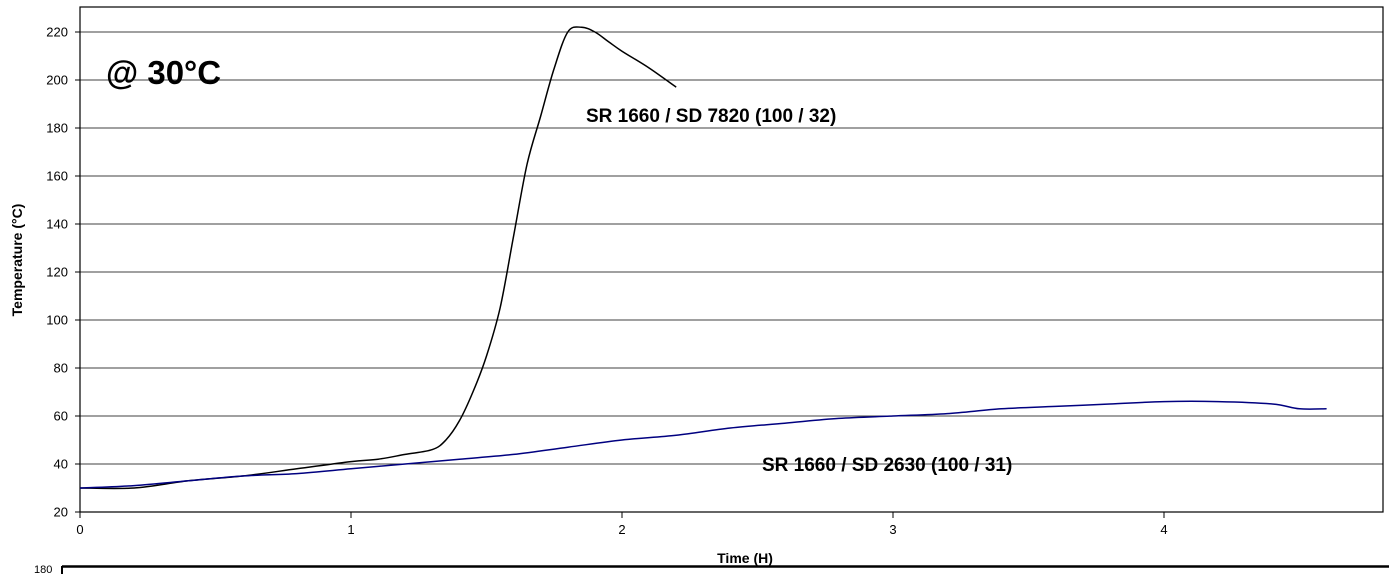 This screenshot has height=574, width=1389. What do you see at coordinates (43, 569) in the screenshot?
I see `cropped-tick-label: 180` at bounding box center [43, 569].